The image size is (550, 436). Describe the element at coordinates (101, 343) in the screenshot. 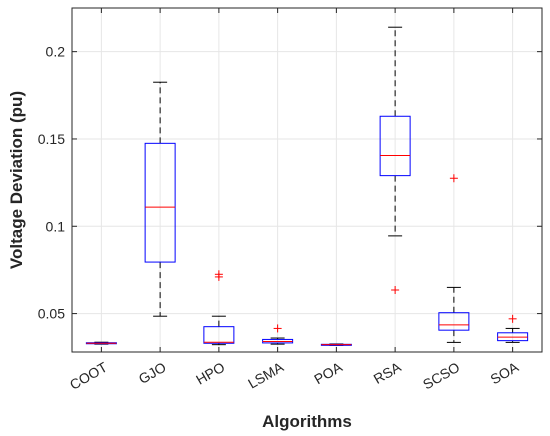

I see `box-coot` at that location.